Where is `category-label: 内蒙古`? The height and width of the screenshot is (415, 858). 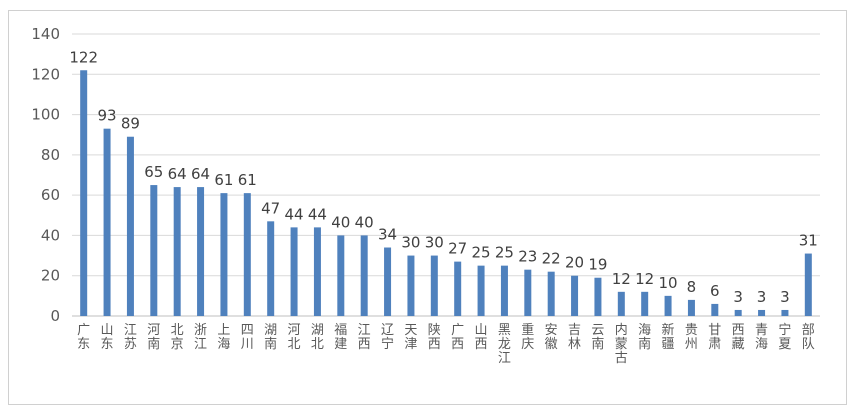 category-label: 内蒙古 is located at coordinates (621, 344).